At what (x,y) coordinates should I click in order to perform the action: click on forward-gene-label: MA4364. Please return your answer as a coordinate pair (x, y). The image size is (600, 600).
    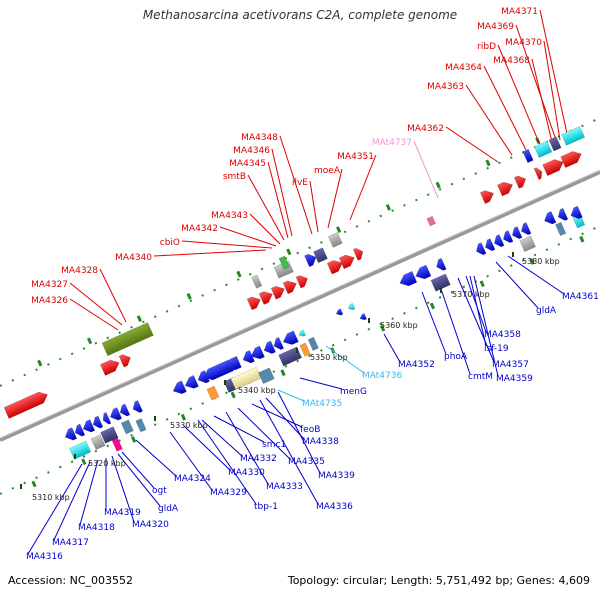
    Looking at the image, I should click on (463, 68).